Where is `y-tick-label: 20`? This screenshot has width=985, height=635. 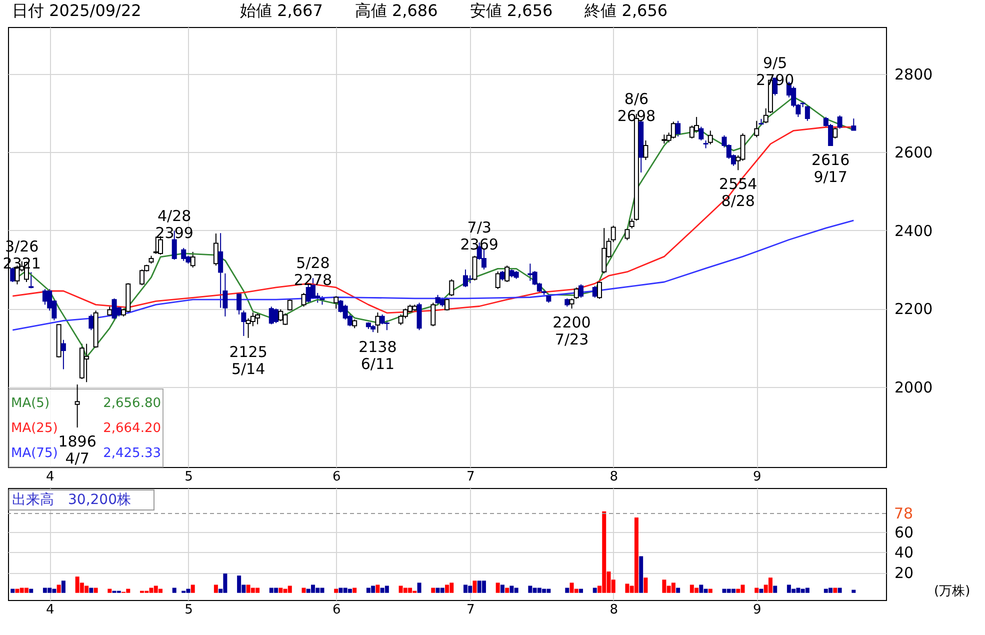 y-tick-label: 20 is located at coordinates (904, 573).